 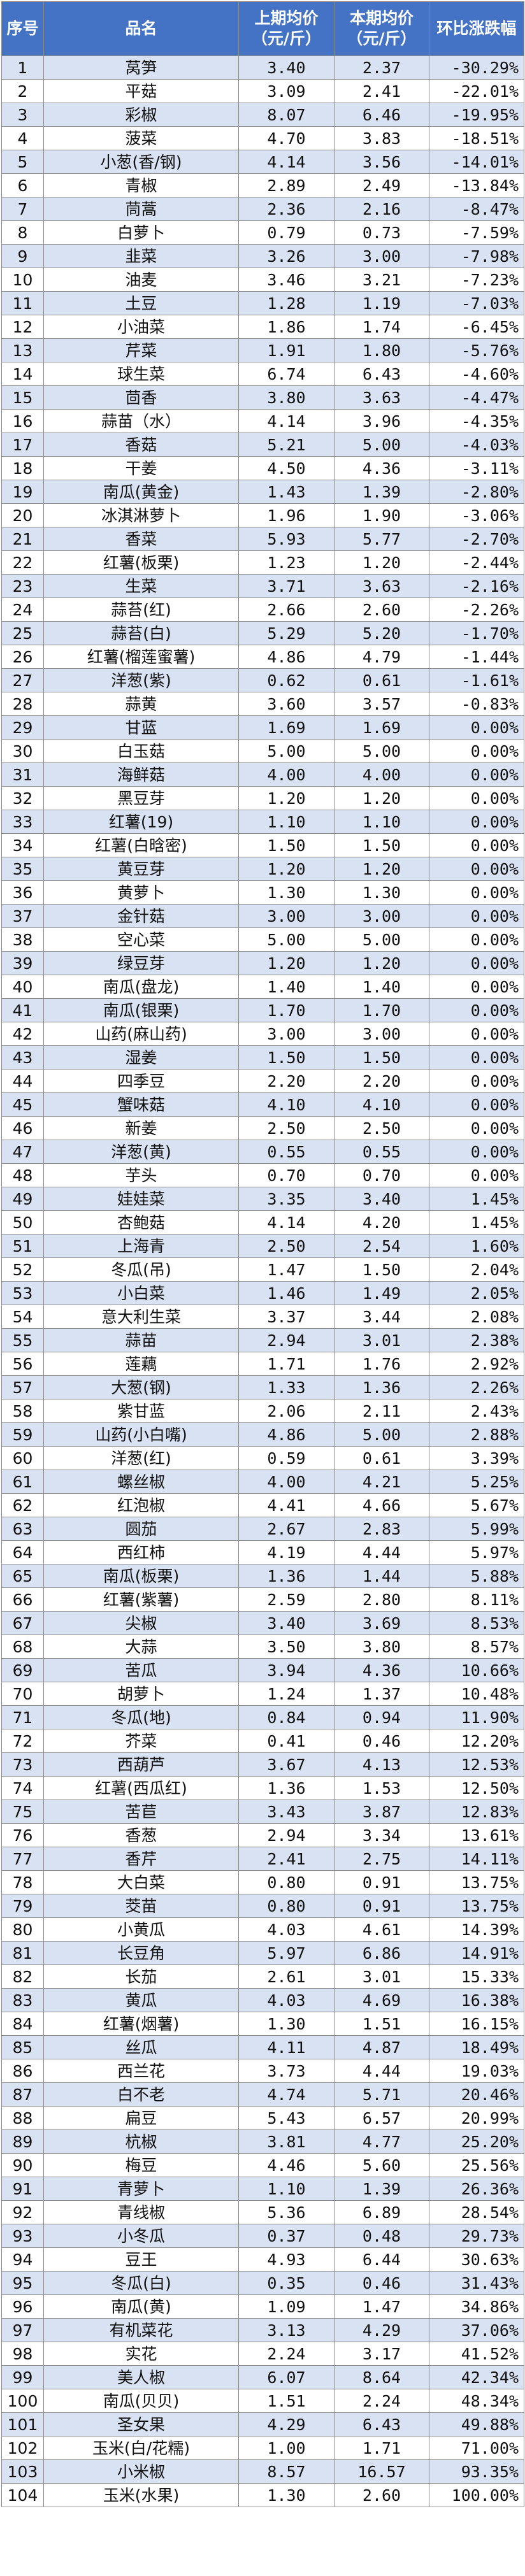 I want to click on row-name: 紫甘蓝, so click(x=141, y=1411).